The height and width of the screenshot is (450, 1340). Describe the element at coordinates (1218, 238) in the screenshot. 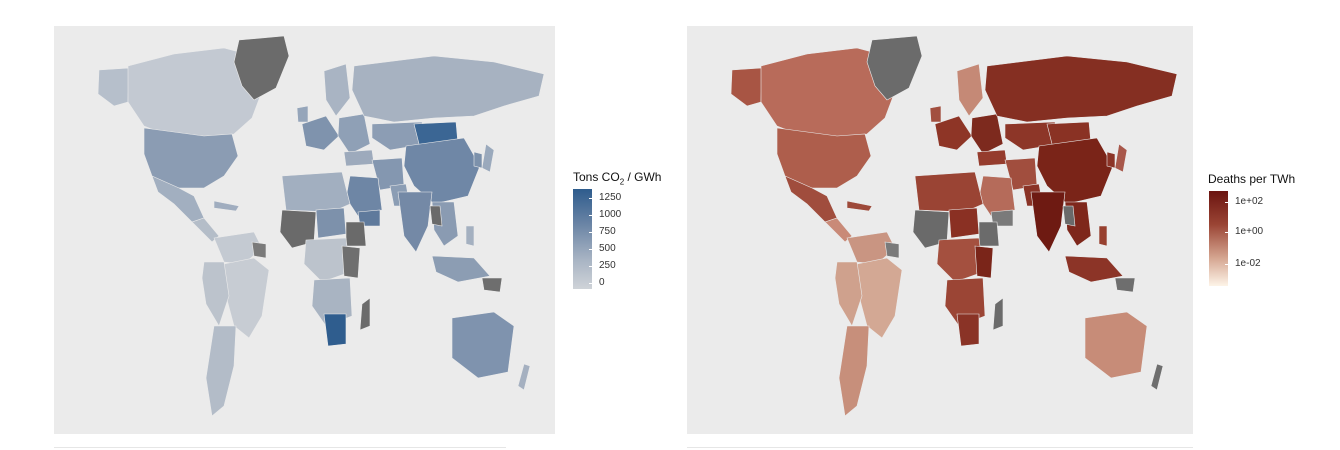

I see `deaths-legend-colorbar` at that location.